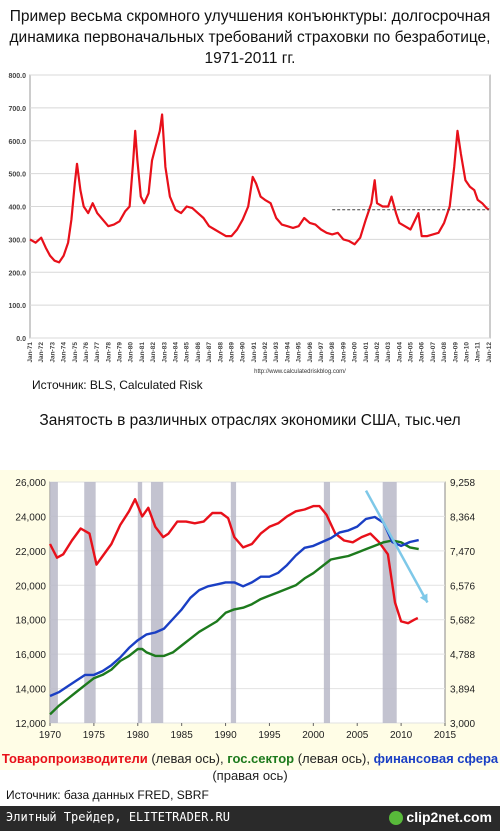  Describe the element at coordinates (287, 352) in the screenshot. I see `x-tick-label: Jan-94` at that location.